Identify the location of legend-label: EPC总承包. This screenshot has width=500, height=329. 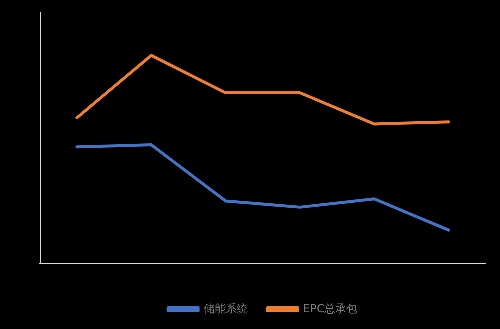
(330, 309).